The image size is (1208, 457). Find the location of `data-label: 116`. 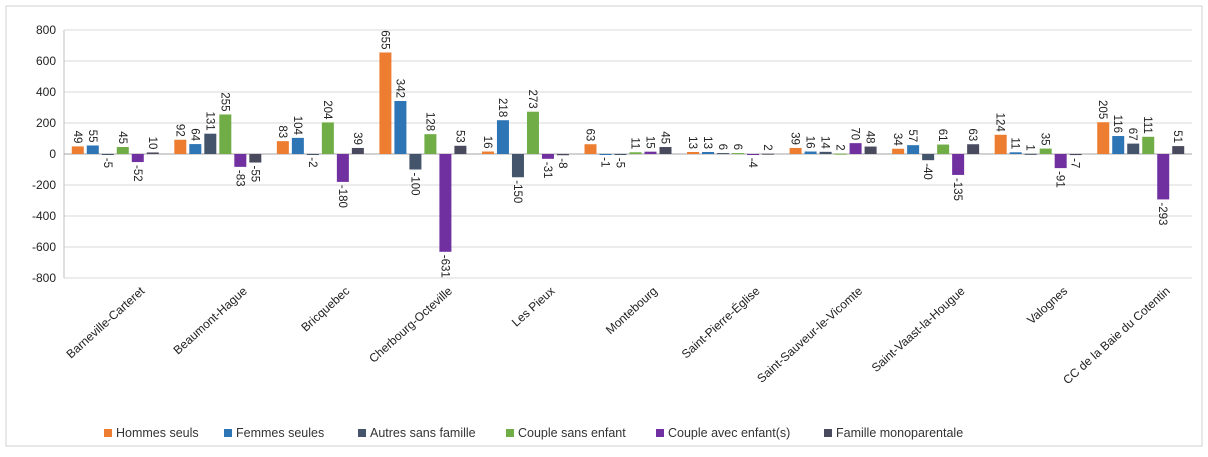

data-label: 116 is located at coordinates (1117, 124).